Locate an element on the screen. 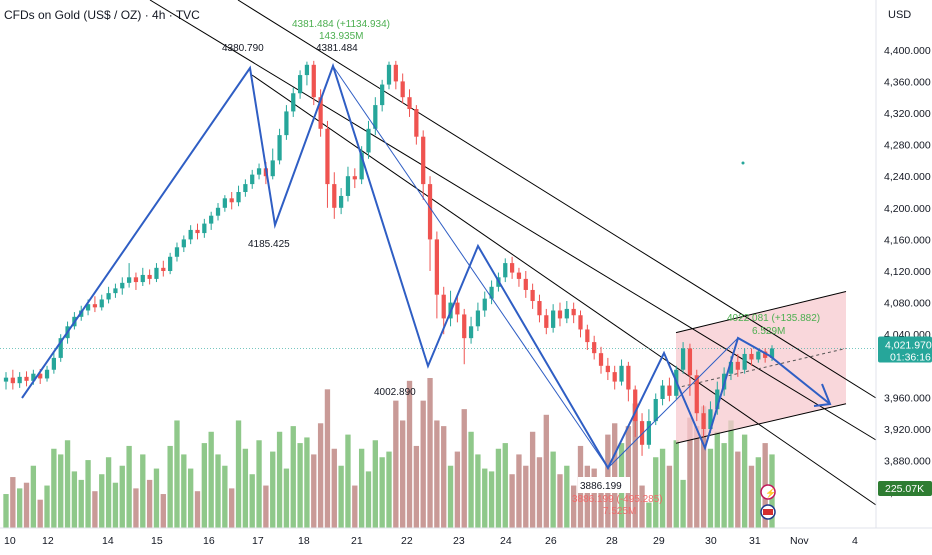  current-price-badge is located at coordinates (905, 349).